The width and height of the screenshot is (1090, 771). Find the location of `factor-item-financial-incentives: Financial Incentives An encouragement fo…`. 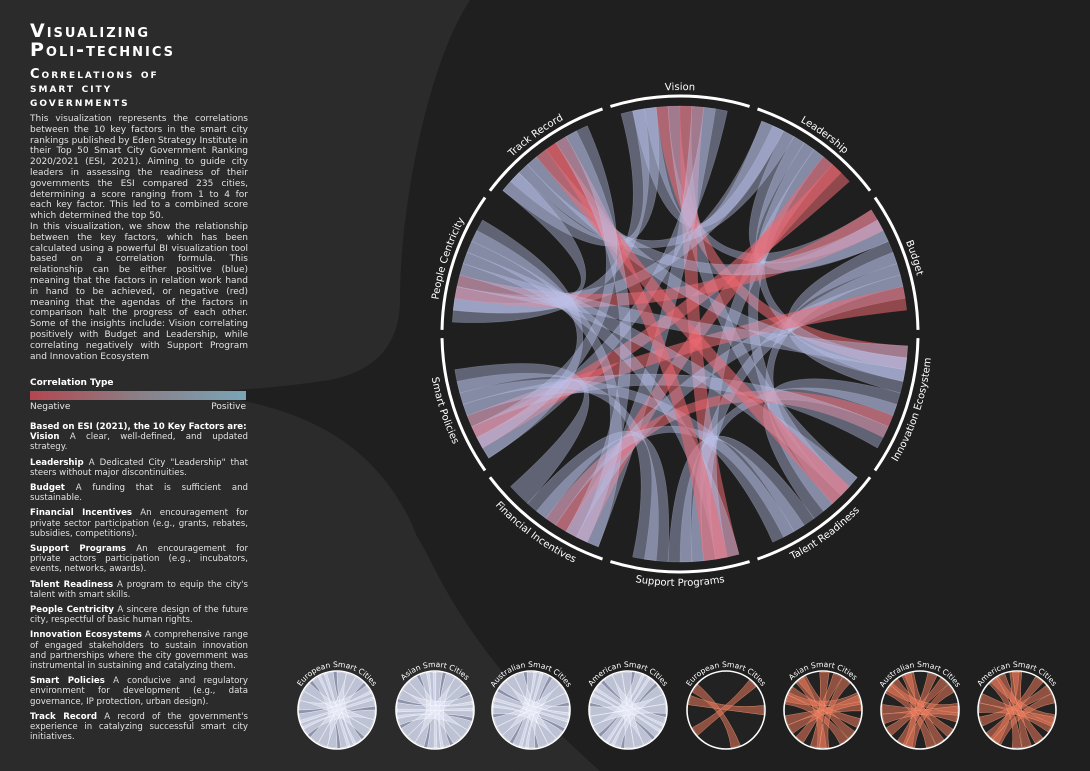

factor-item-financial-incentives: Financial Incentives An encouragement fo… is located at coordinates (139, 523).